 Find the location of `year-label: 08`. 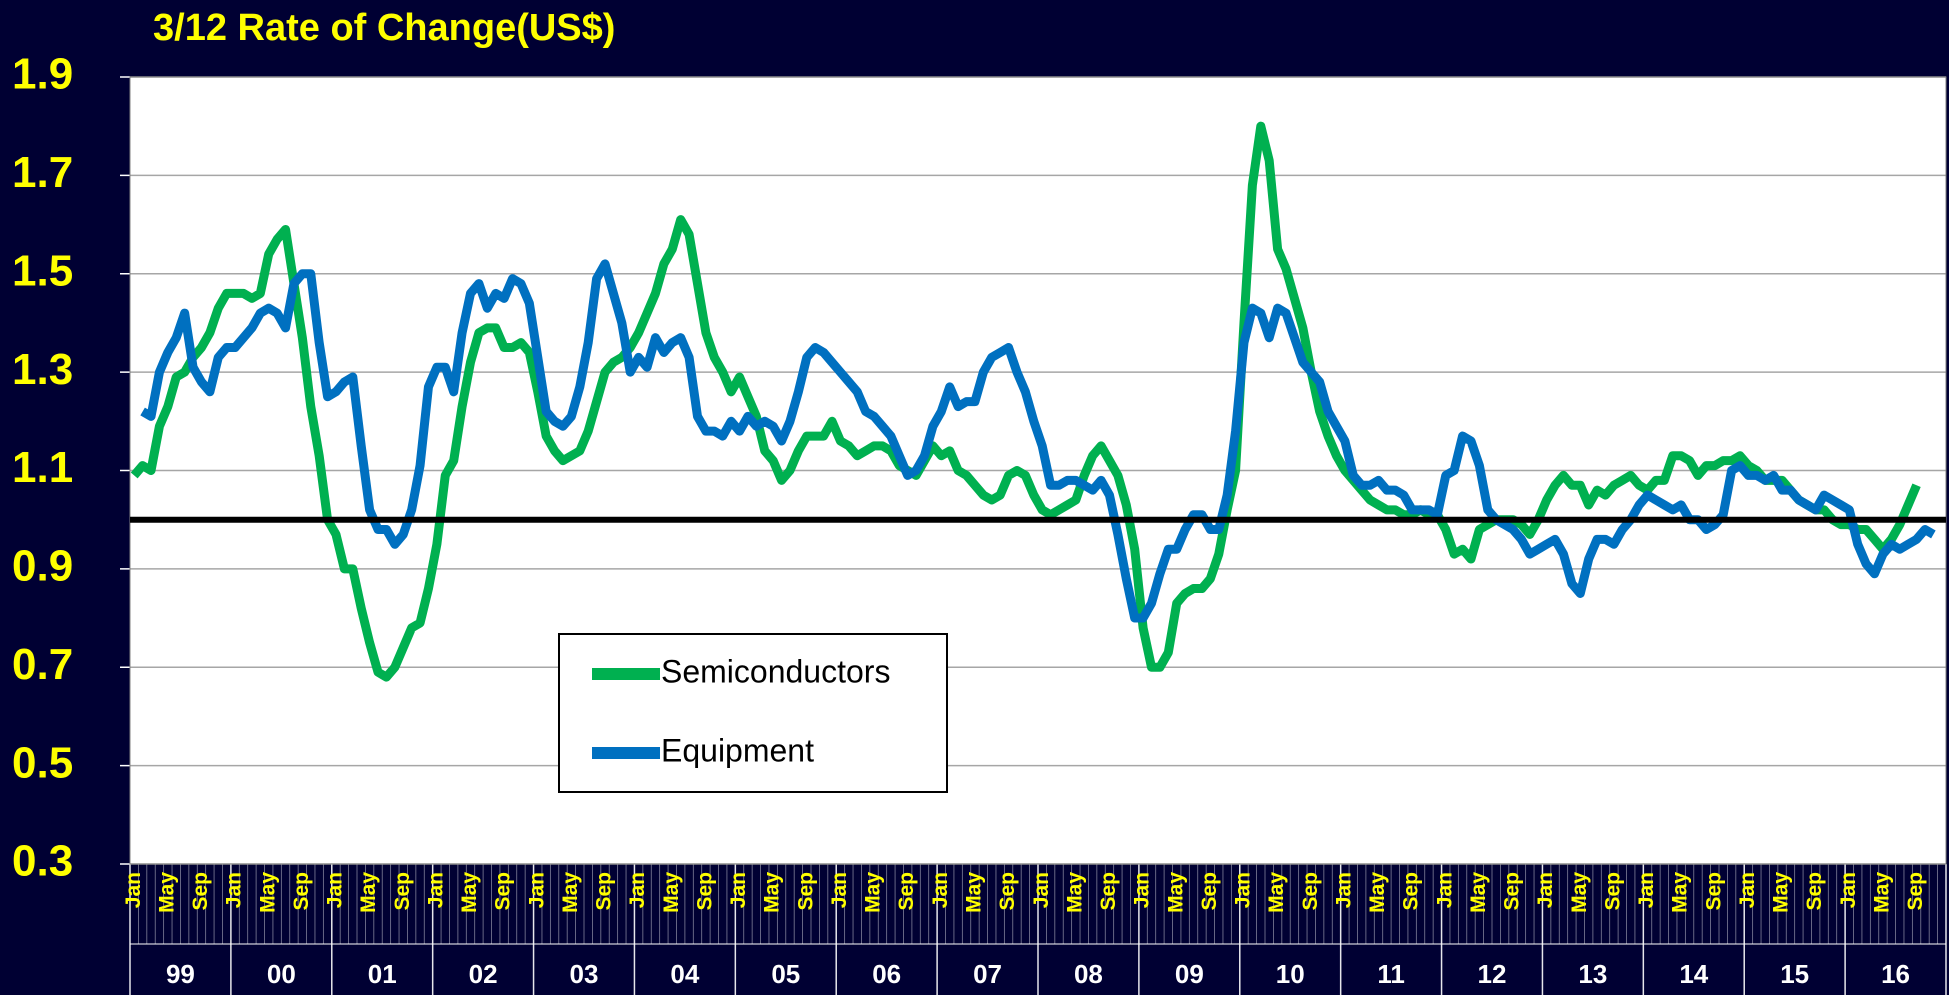

year-label: 08 is located at coordinates (1088, 974).